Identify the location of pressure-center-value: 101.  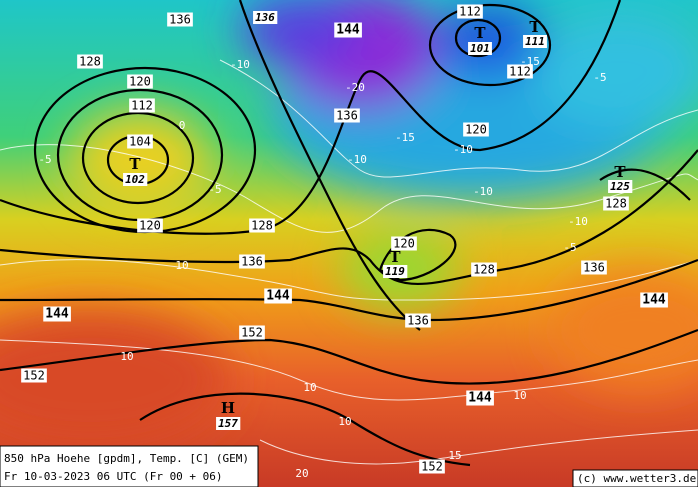
(480, 48).